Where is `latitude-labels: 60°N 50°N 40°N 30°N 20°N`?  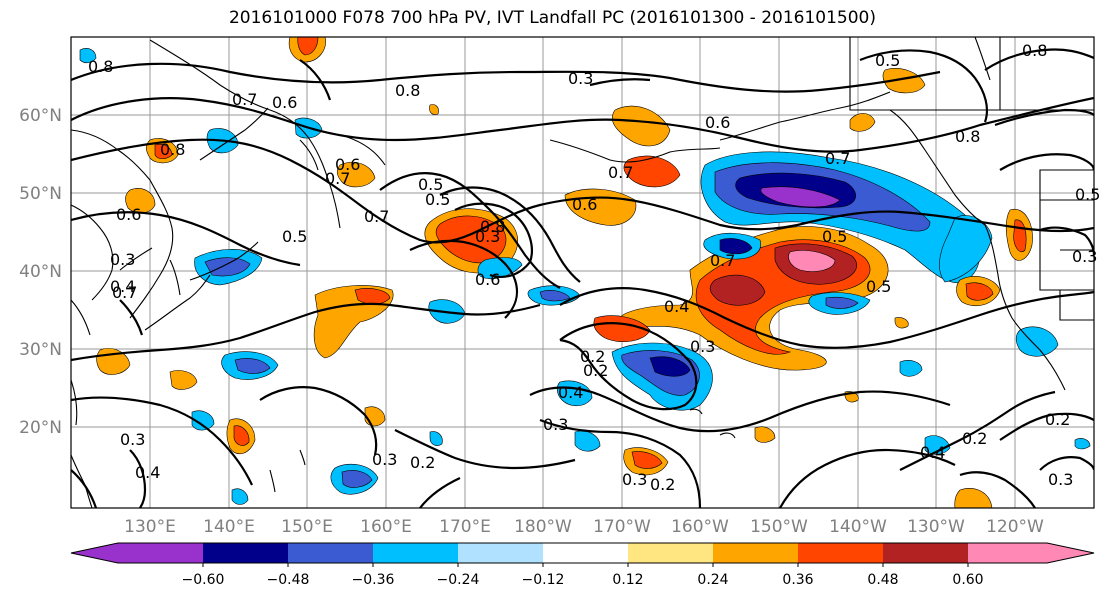 latitude-labels: 60°N 50°N 40°N 30°N 20°N is located at coordinates (40, 272).